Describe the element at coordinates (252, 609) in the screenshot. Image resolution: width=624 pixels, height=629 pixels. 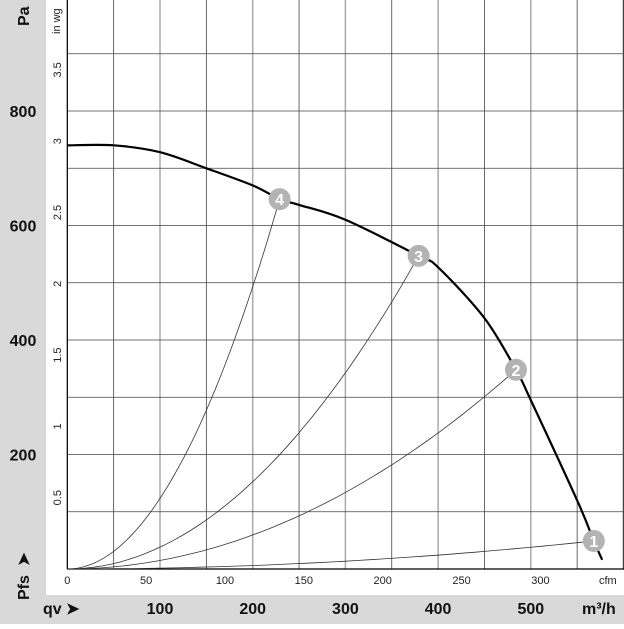
I see `x-tick-m3h: 200` at that location.